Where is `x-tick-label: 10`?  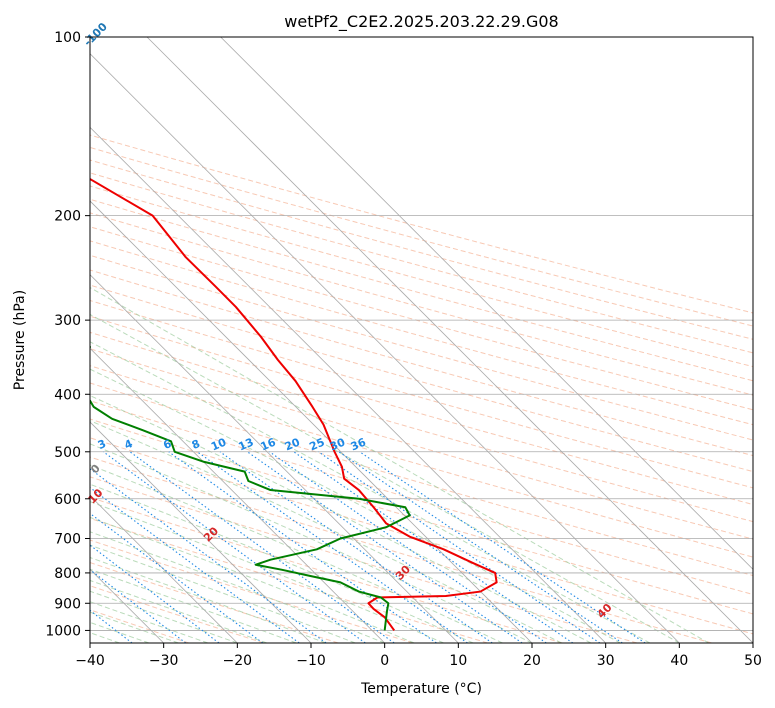
x-tick-label: 10 is located at coordinates (458, 661).